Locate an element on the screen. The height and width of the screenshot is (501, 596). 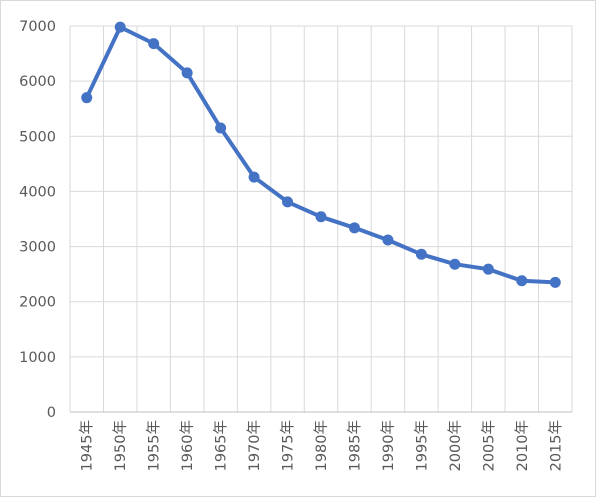
x-tick-label: 1945年 is located at coordinates (87, 445).